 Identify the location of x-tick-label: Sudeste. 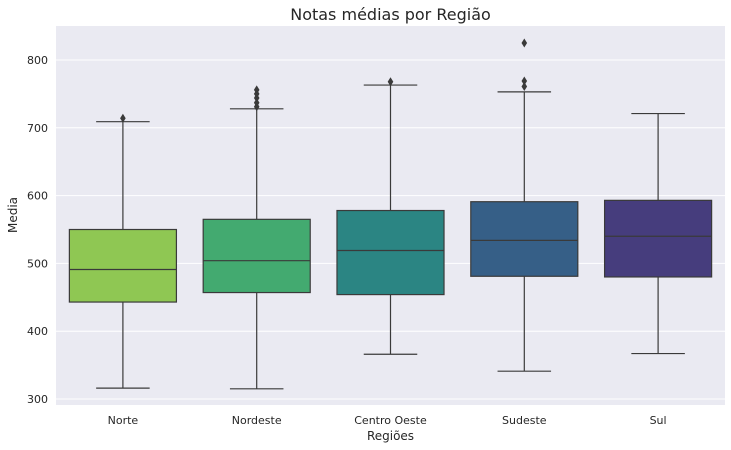
(524, 420).